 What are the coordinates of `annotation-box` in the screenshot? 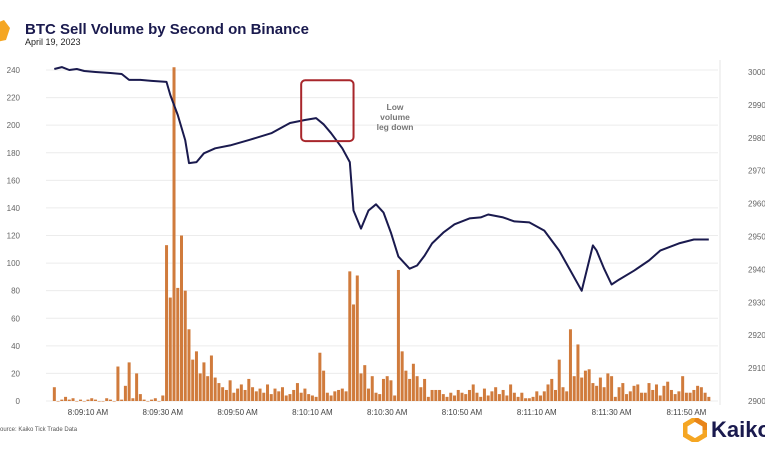 It's located at (327, 111).